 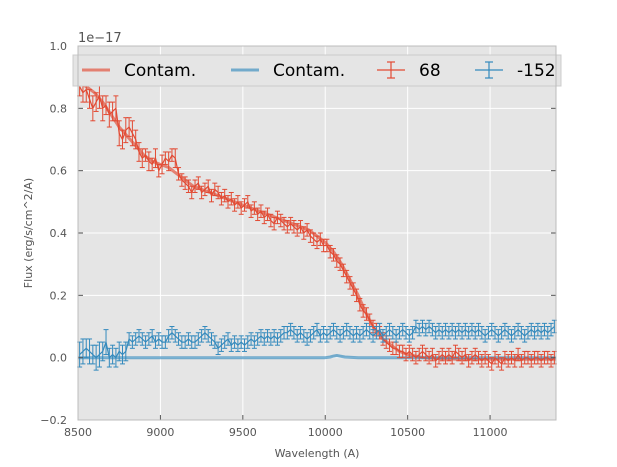 What do you see at coordinates (317, 453) in the screenshot?
I see `x-axis-label: Wavelength (A)` at bounding box center [317, 453].